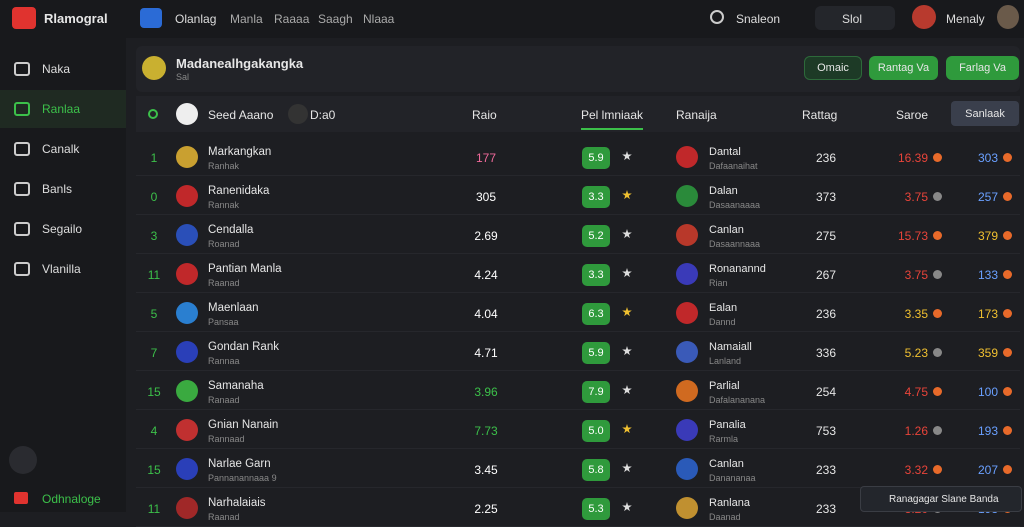 The image size is (1024, 527). Describe the element at coordinates (826, 392) in the screenshot. I see `rating: 254` at that location.